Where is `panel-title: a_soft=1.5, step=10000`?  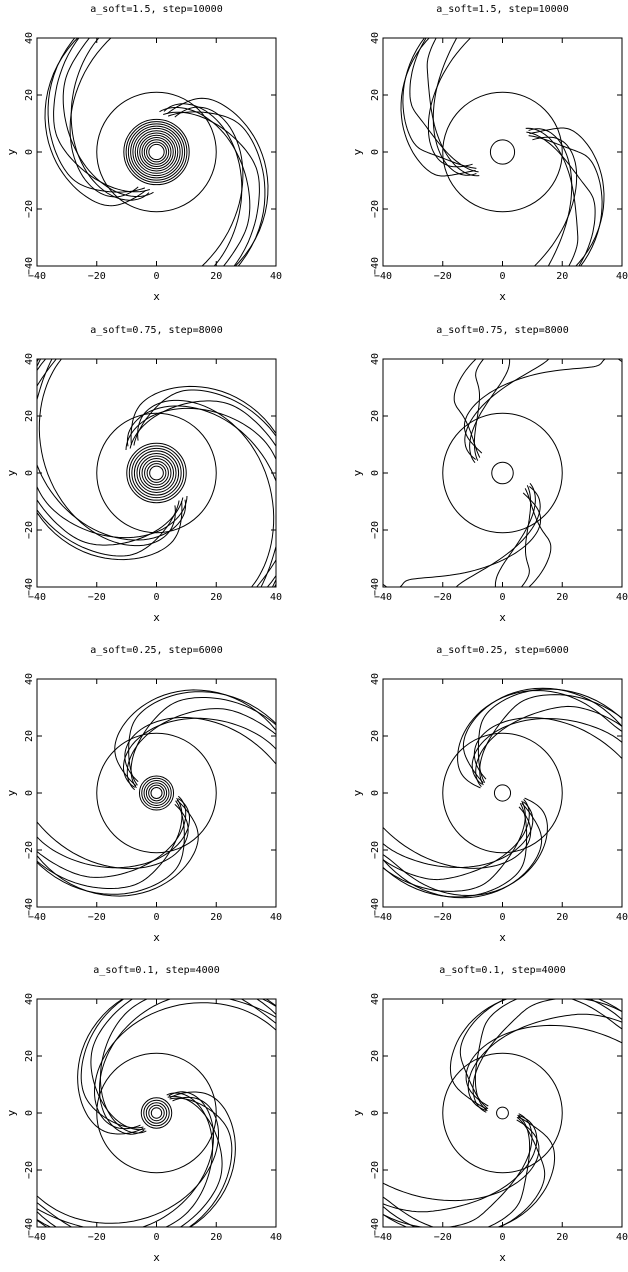 panel-title: a_soft=1.5, step=10000 is located at coordinates (156, 9).